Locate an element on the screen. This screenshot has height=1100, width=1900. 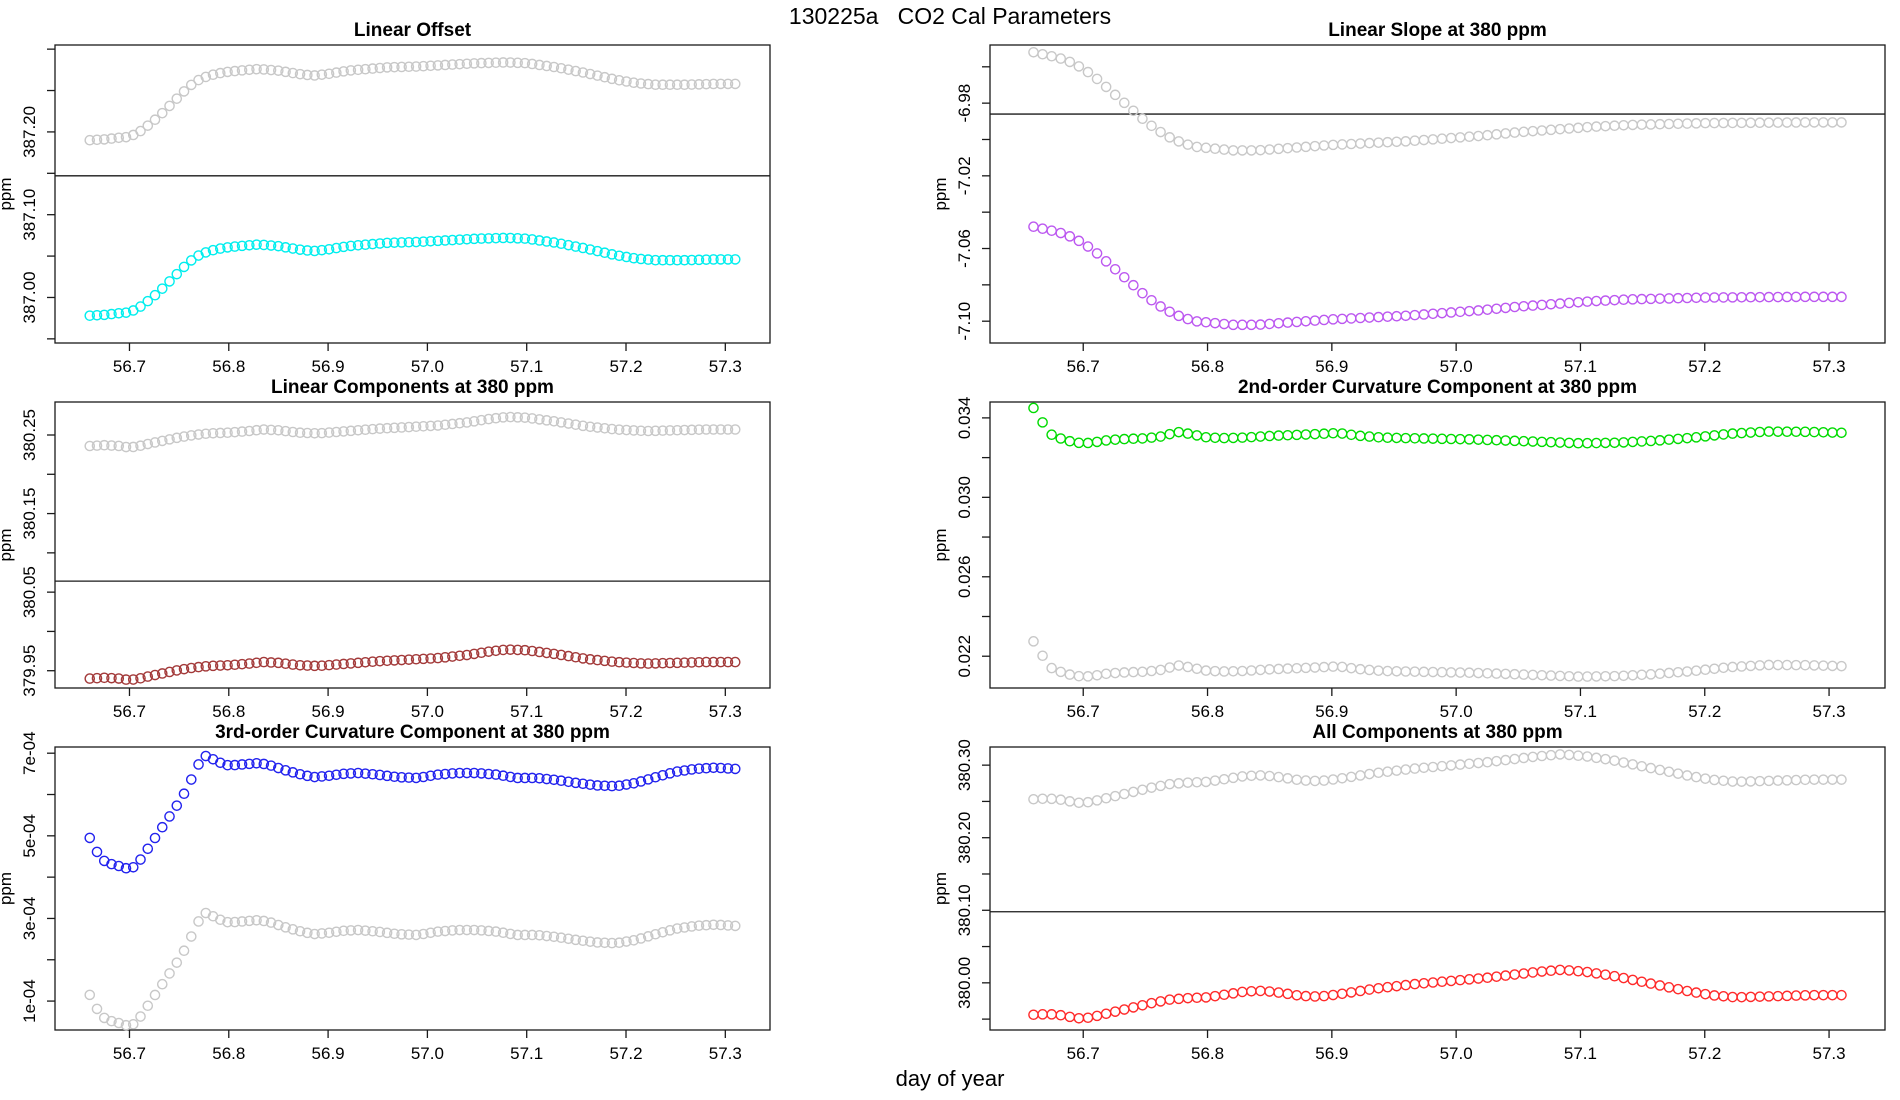
x-tick-label: 57.1 is located at coordinates (526, 711).